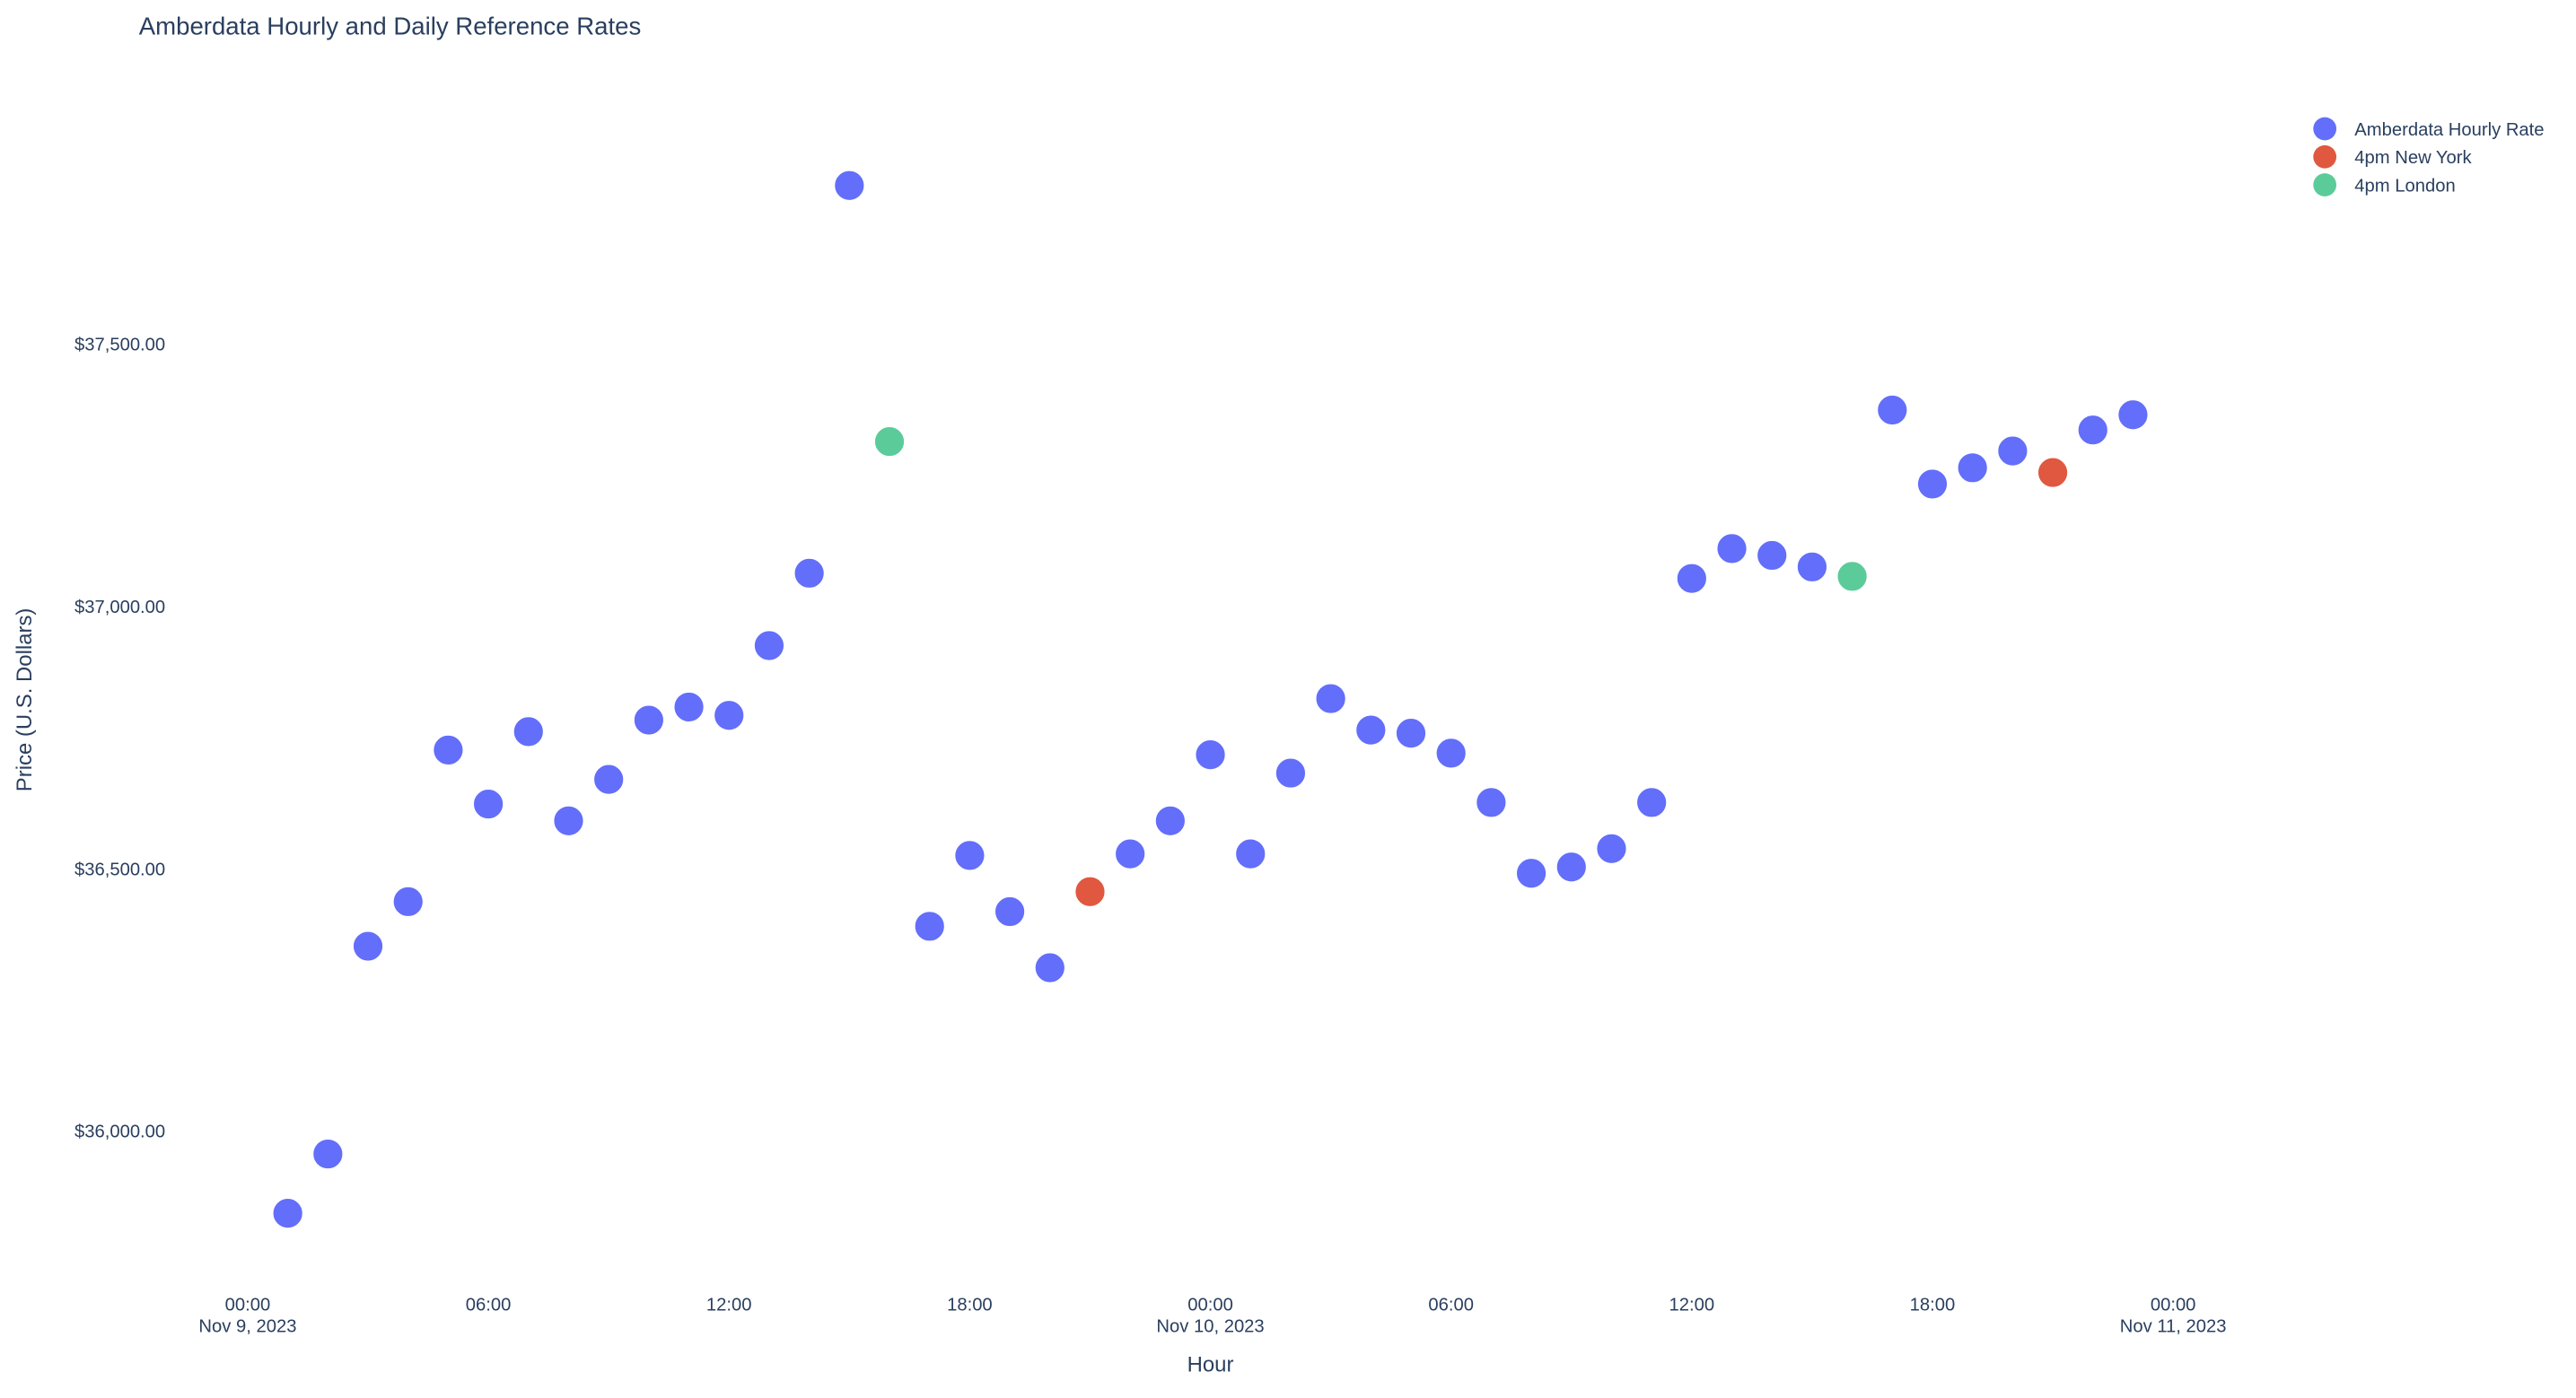 This screenshot has width=2576, height=1398. Describe the element at coordinates (2413, 158) in the screenshot. I see `legend-label: 4pm New York` at that location.